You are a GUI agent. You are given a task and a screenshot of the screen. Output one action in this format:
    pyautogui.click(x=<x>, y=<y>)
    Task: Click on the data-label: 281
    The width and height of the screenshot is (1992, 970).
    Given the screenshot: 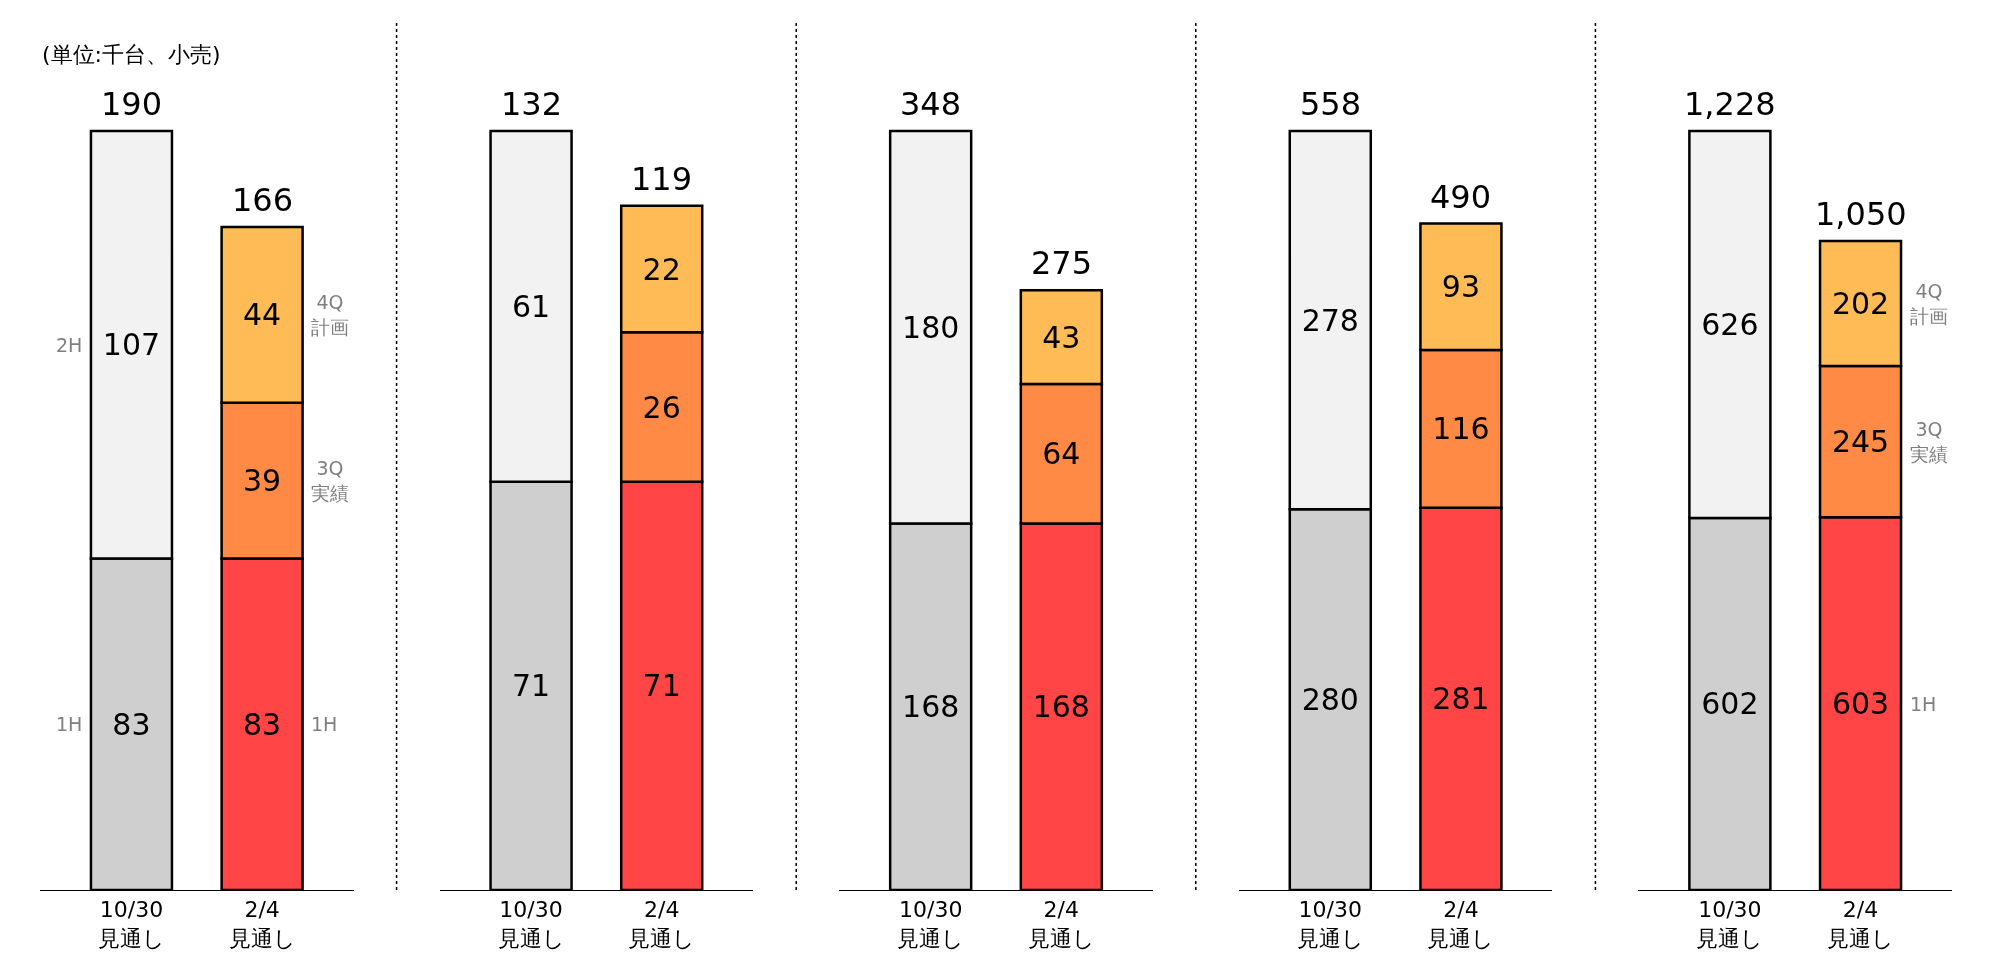 What is the action you would take?
    pyautogui.click(x=1461, y=699)
    